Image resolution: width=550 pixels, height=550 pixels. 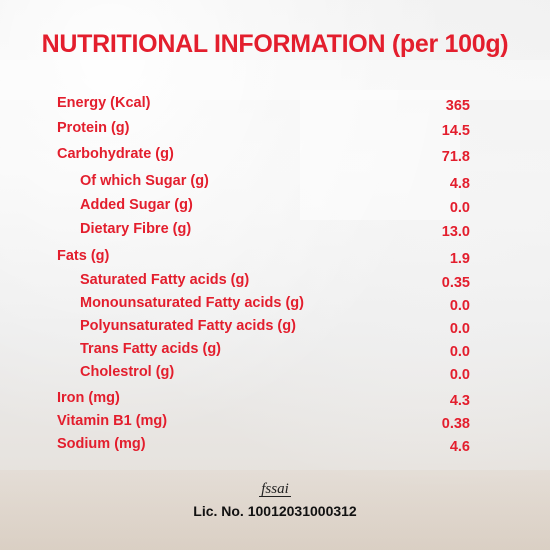 I want to click on nutrition-row: Sodium (mg) 4.6, so click(x=275, y=447).